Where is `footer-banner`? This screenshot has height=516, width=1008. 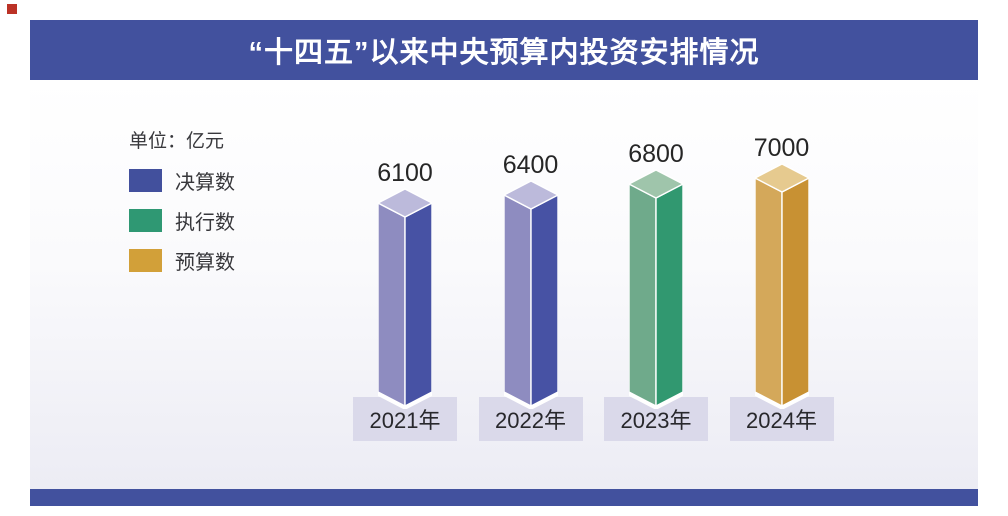
footer-banner is located at coordinates (504, 497).